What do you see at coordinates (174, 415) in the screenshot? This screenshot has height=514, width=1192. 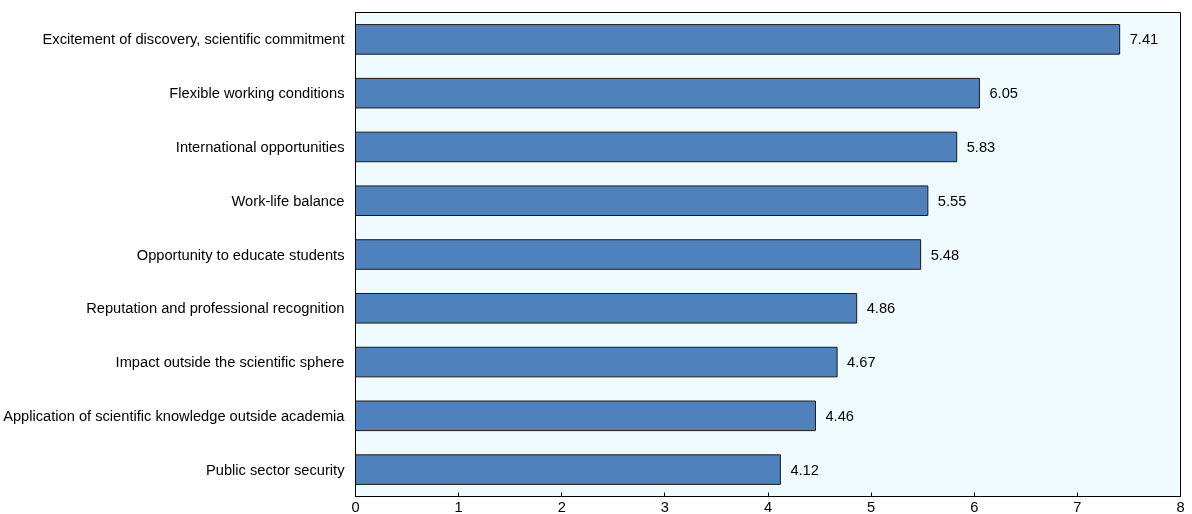 I see `y-tick-label: Application of scientific knowledge outside academia` at bounding box center [174, 415].